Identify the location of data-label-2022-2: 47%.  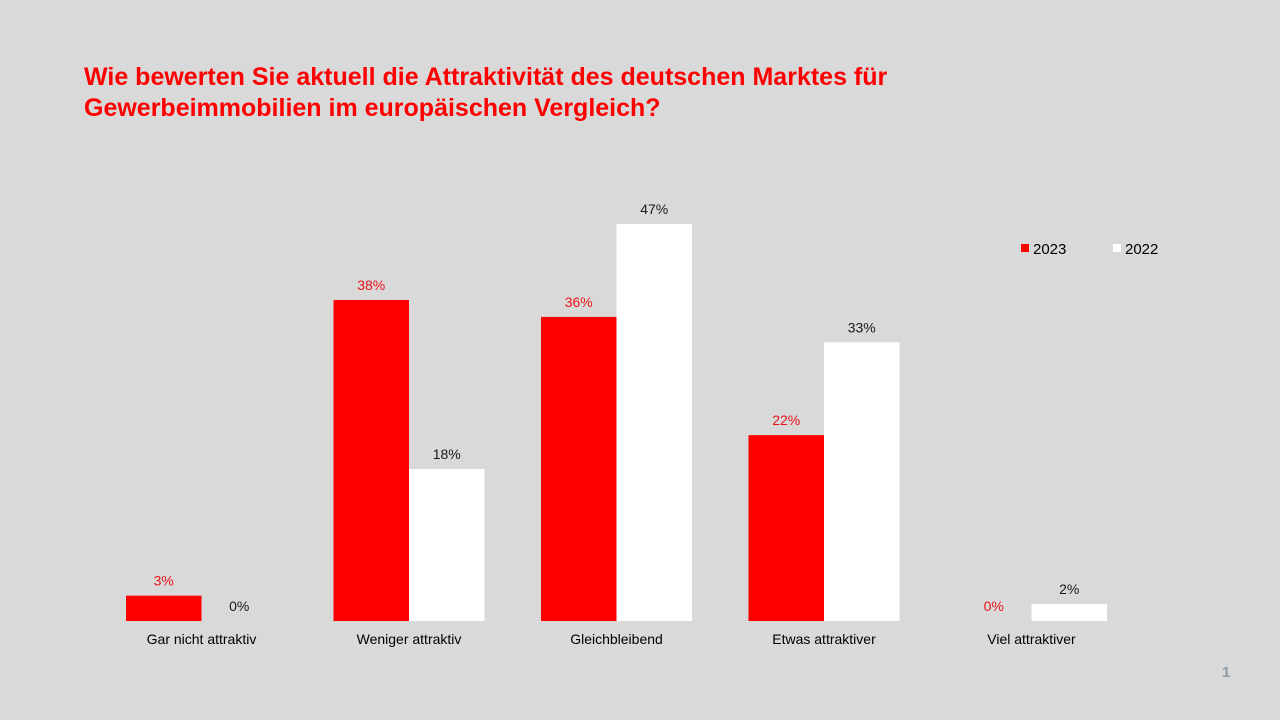
(654, 209).